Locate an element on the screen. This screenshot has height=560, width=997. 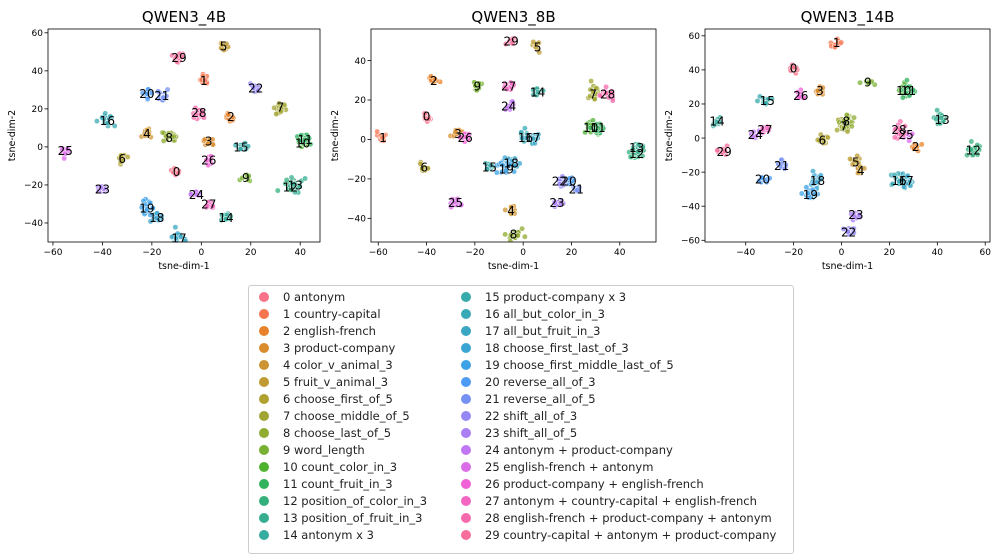
legend-label: 23 shift_all_of_5 is located at coordinates (531, 433).